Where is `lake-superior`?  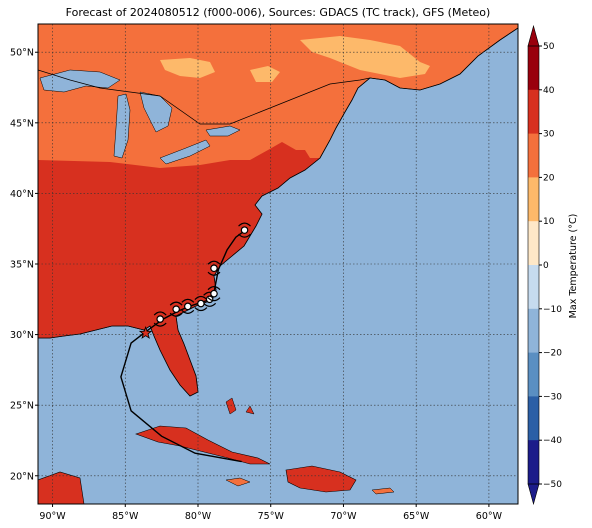 lake-superior is located at coordinates (80, 81).